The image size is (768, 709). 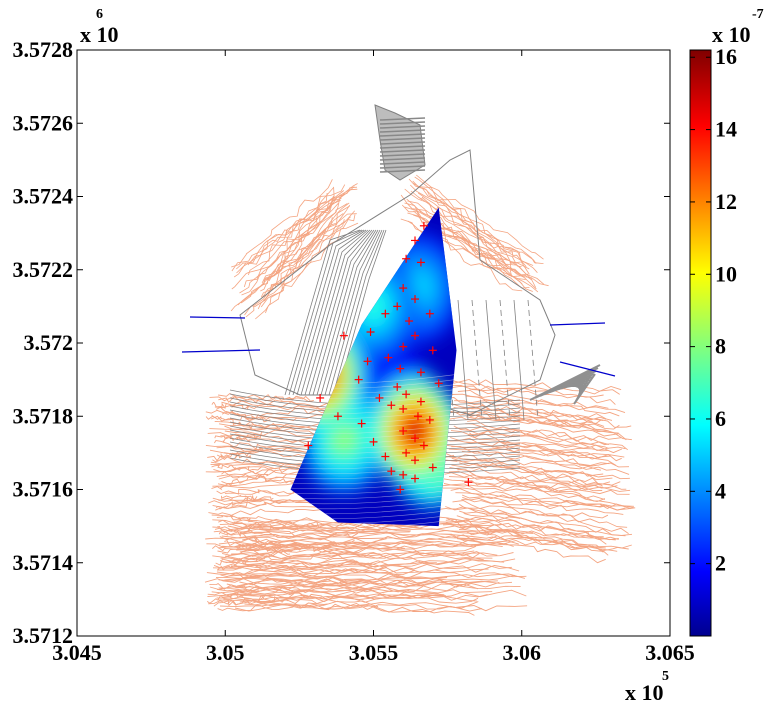 What do you see at coordinates (43, 415) in the screenshot?
I see `y-tick-label: 3.5718` at bounding box center [43, 415].